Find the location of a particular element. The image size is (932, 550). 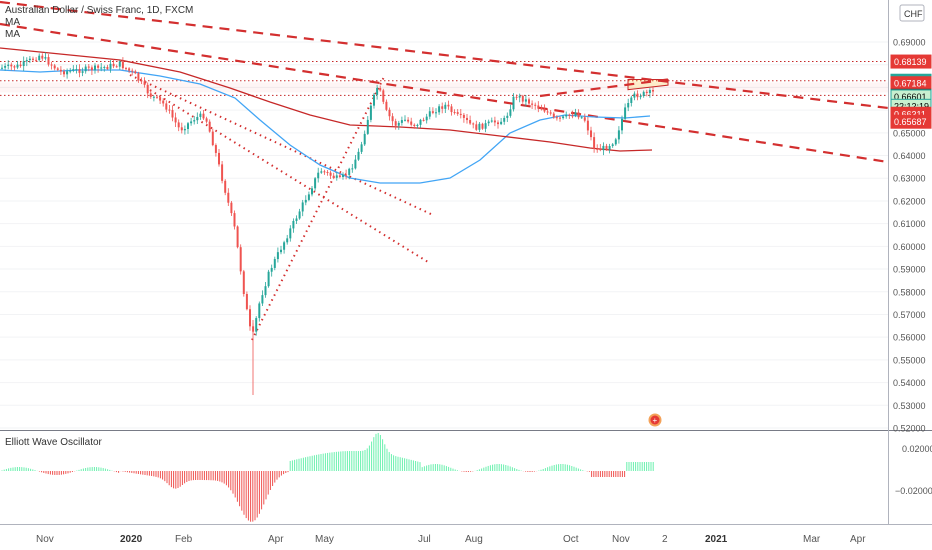

event-marker-glyph: + is located at coordinates (655, 420).